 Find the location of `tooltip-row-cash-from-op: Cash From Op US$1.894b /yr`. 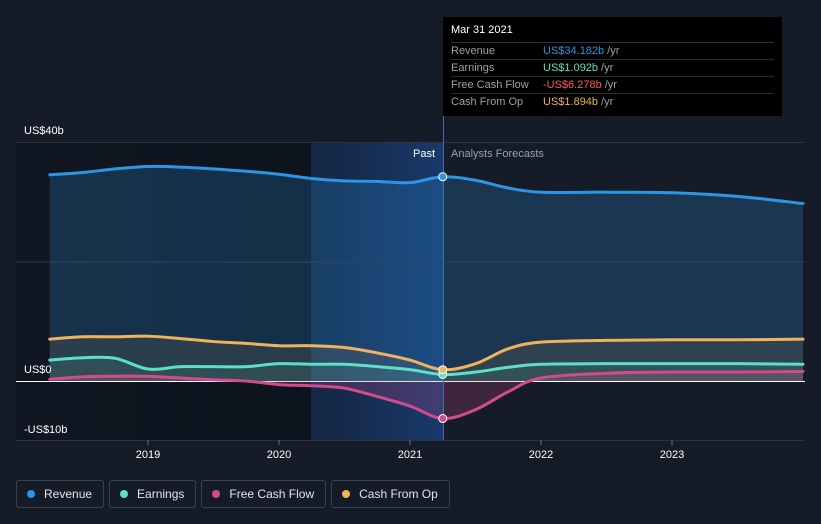

tooltip-row-cash-from-op: Cash From Op US$1.894b /yr is located at coordinates (612, 102).